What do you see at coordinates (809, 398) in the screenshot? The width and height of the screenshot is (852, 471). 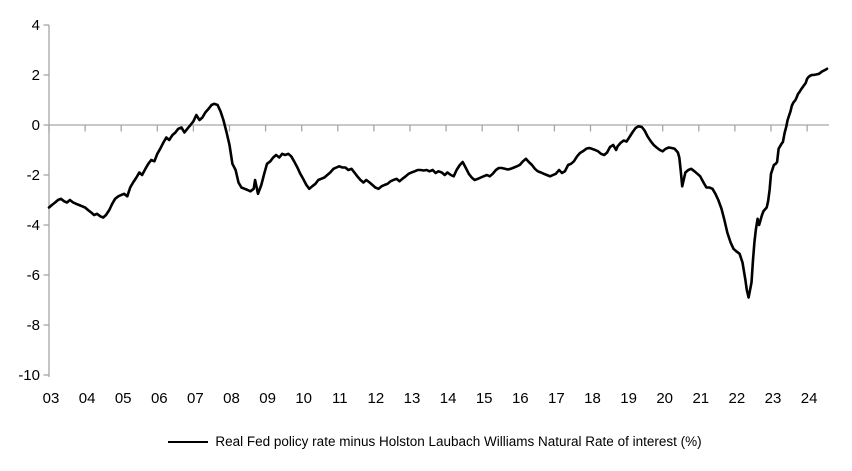 I see `x-tick-label: 24` at bounding box center [809, 398].